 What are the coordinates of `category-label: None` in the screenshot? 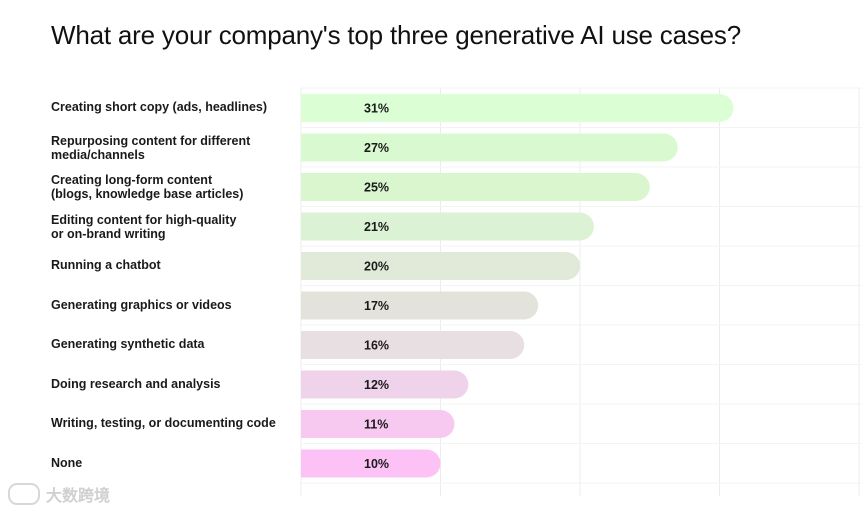 It's located at (67, 462).